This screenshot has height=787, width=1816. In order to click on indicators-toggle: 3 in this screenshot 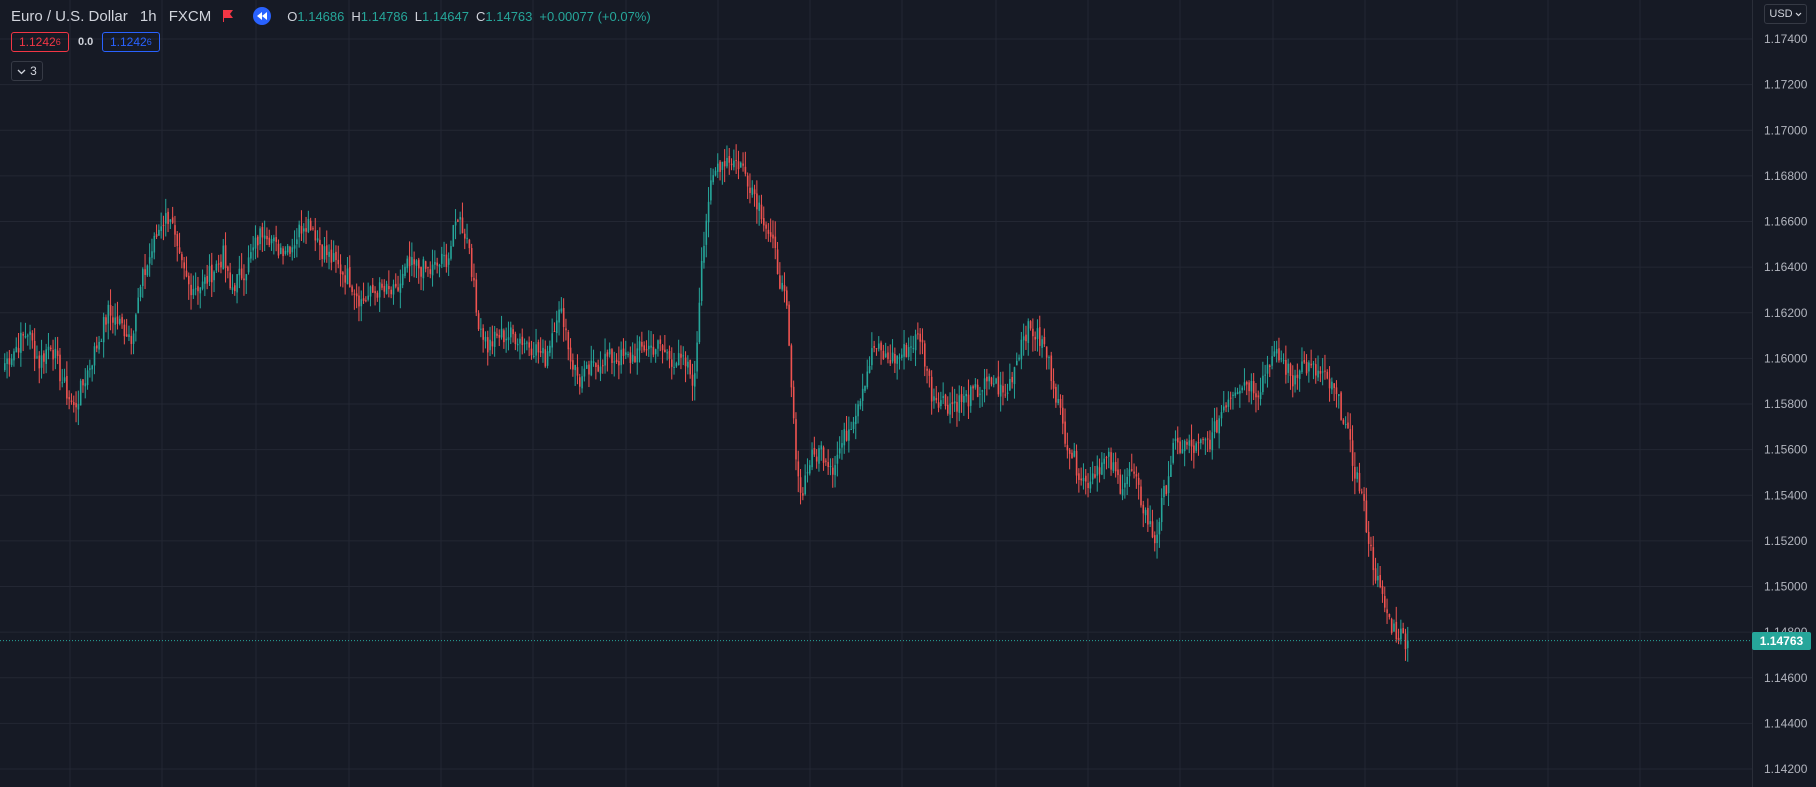, I will do `click(27, 71)`.